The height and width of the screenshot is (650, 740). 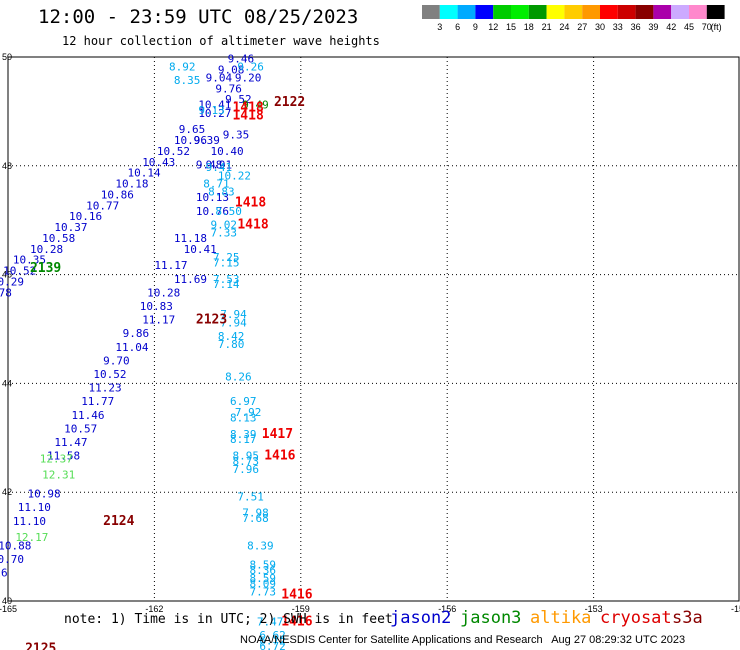 What do you see at coordinates (716, 27) in the screenshot?
I see `colorbar-unit: (ft)` at bounding box center [716, 27].